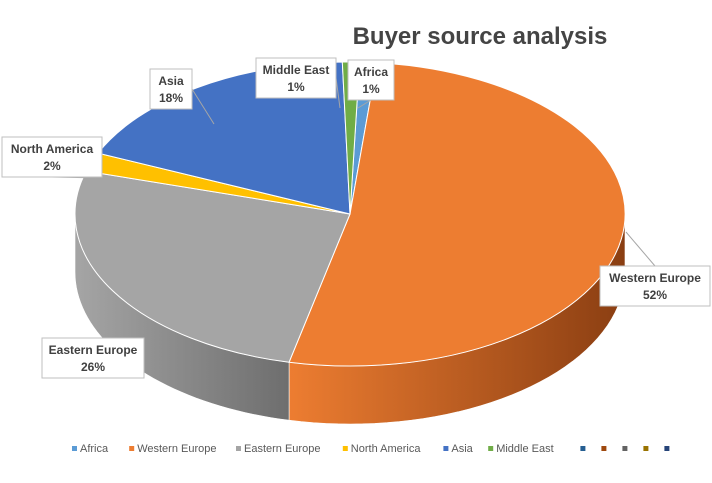 This screenshot has width=712, height=483. I want to click on legend-label-eastern-europe: Eastern Europe, so click(282, 449).